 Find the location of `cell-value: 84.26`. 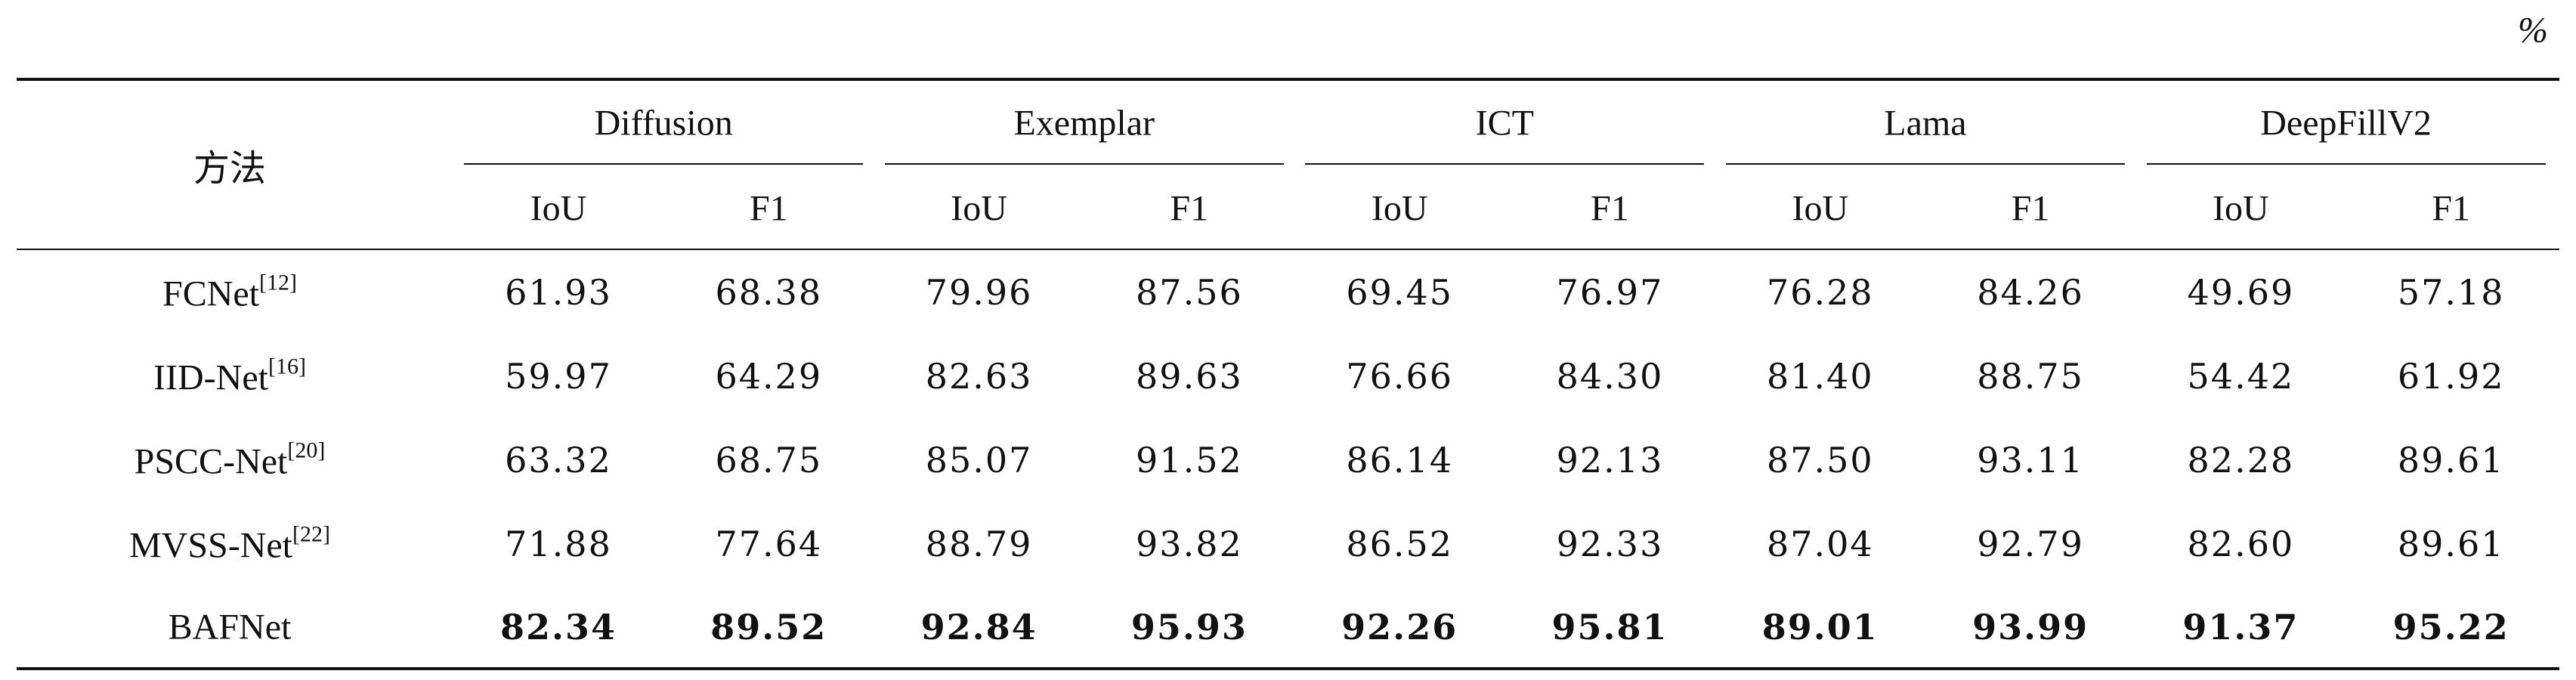

cell-value: 84.26 is located at coordinates (2030, 292).